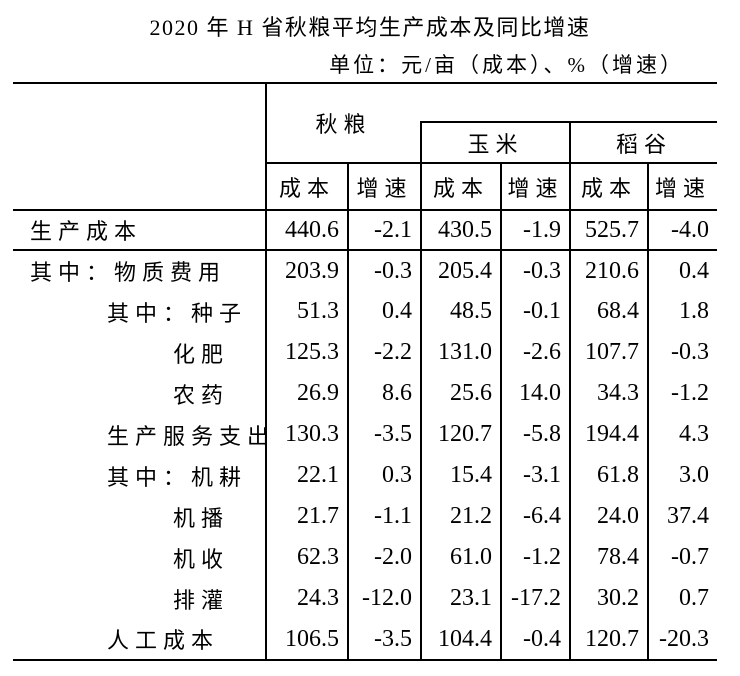 The image size is (740, 676). Describe the element at coordinates (307, 270) in the screenshot. I see `value-cell: 203.9` at that location.